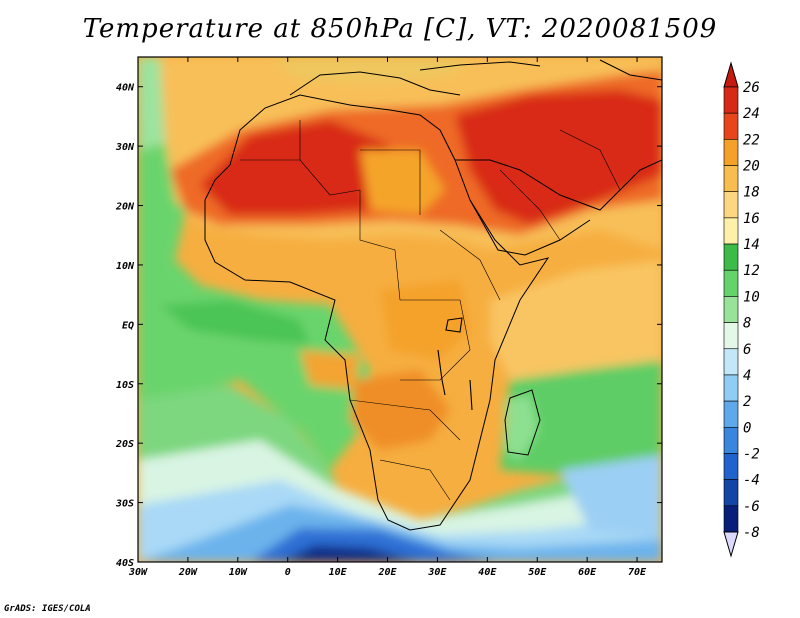 This screenshot has height=618, width=800. I want to click on lon-tick-label: 10W, so click(238, 572).